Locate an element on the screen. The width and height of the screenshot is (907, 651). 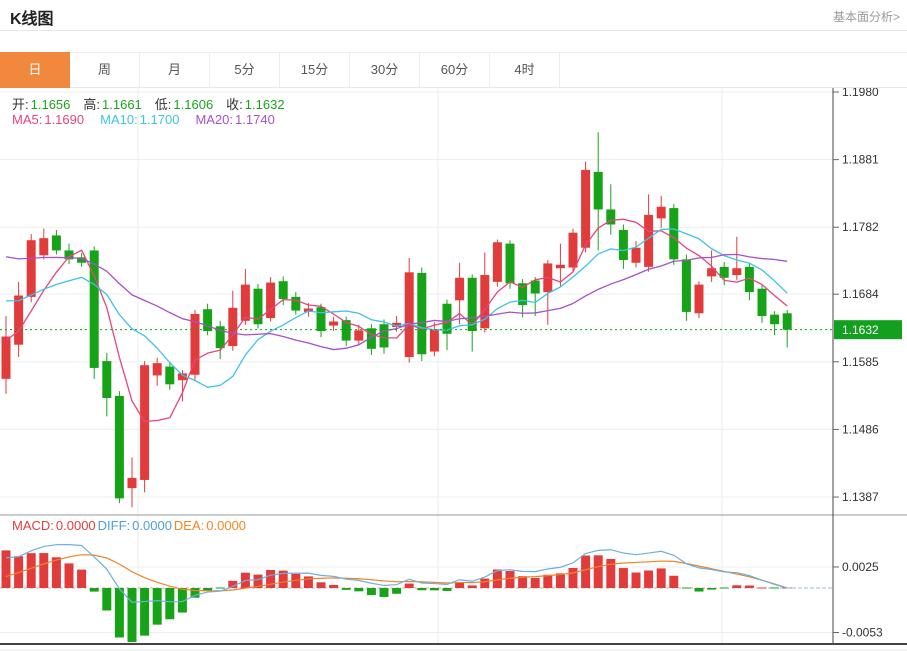
price-tick-label: 1.1387 is located at coordinates (860, 497).